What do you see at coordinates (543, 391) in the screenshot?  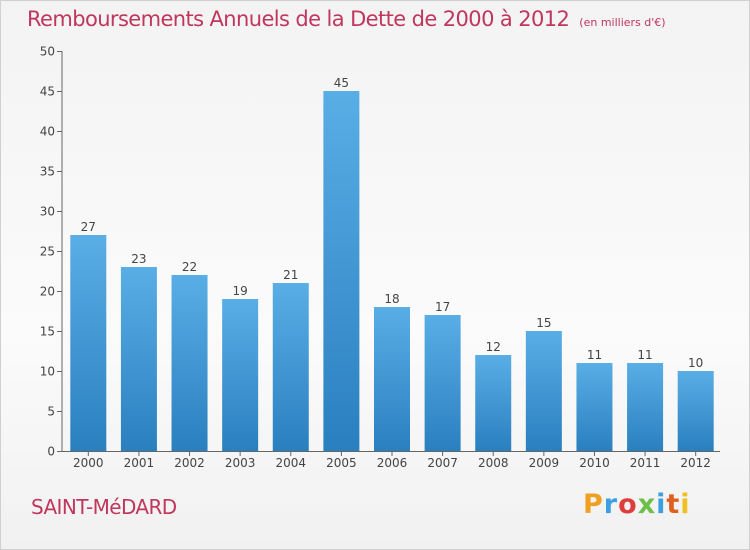 I see `bar-2009` at bounding box center [543, 391].